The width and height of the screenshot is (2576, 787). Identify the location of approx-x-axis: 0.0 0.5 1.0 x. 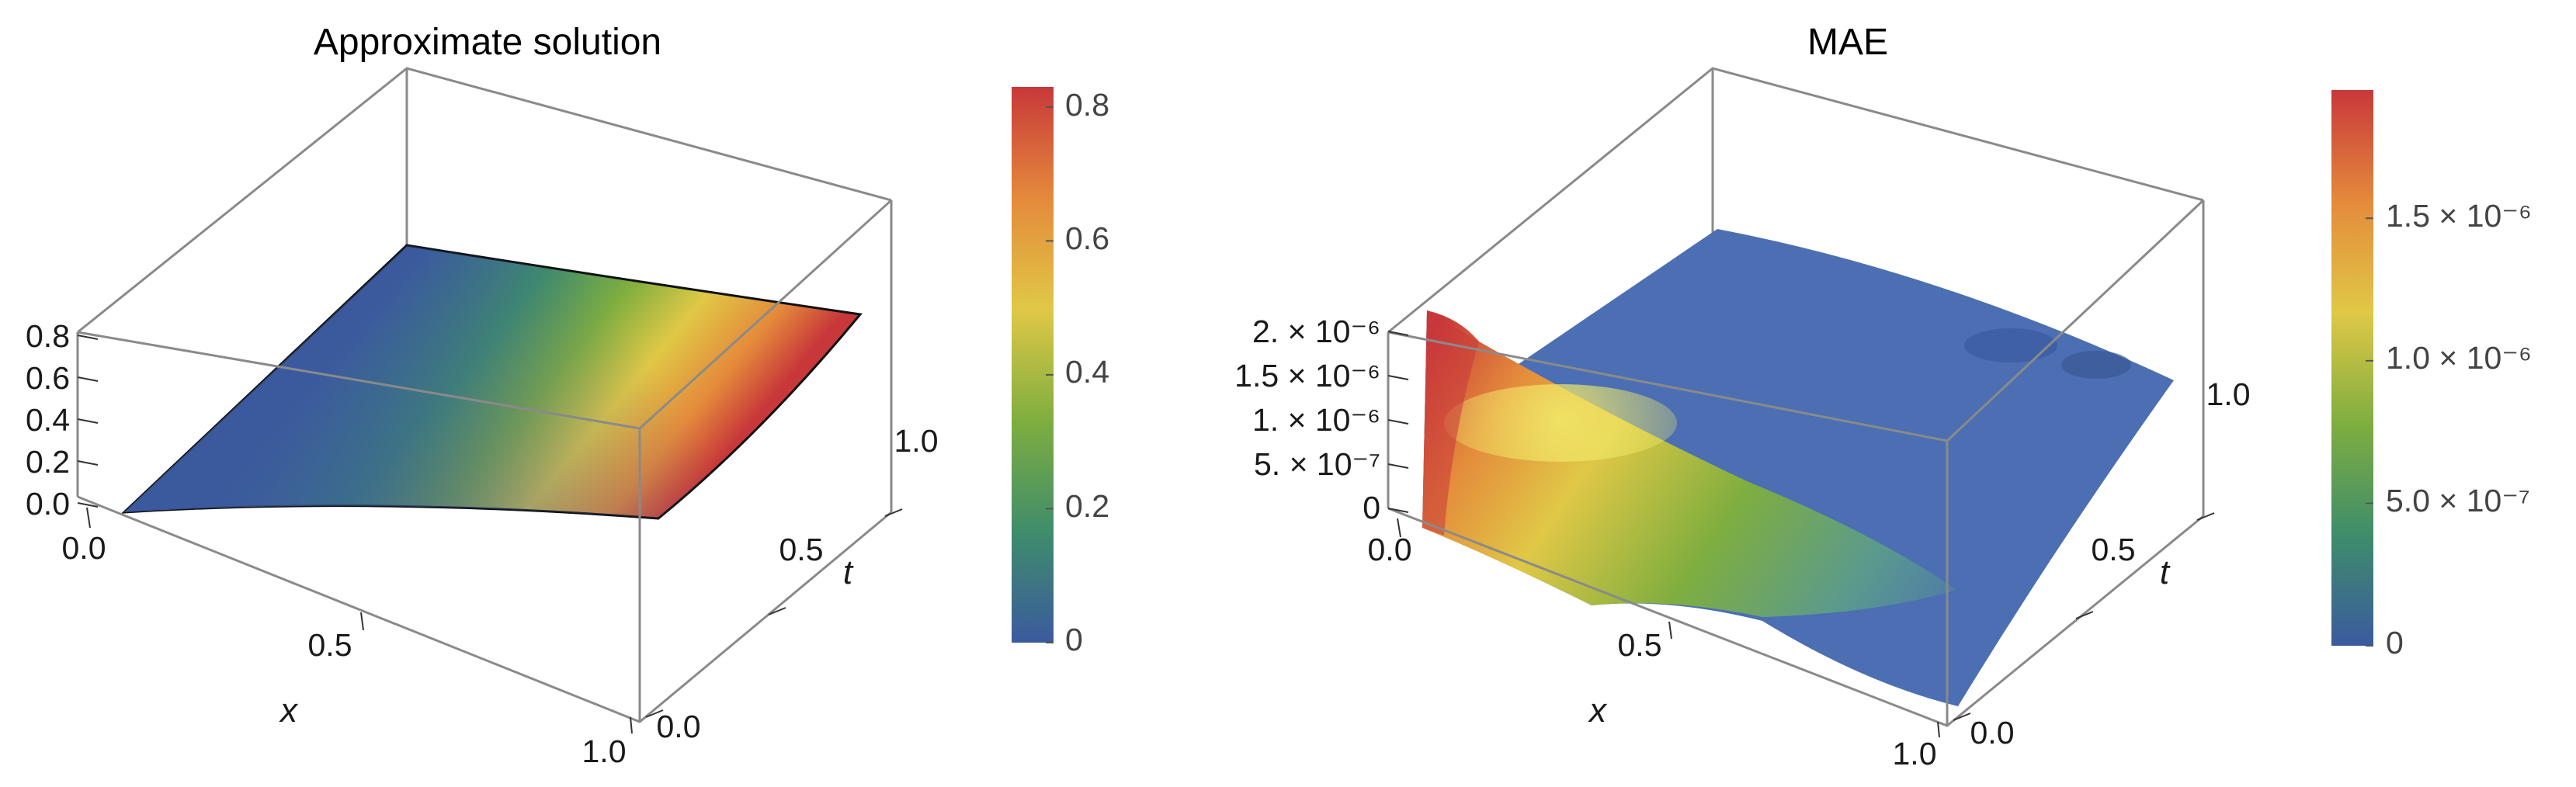
(347, 638).